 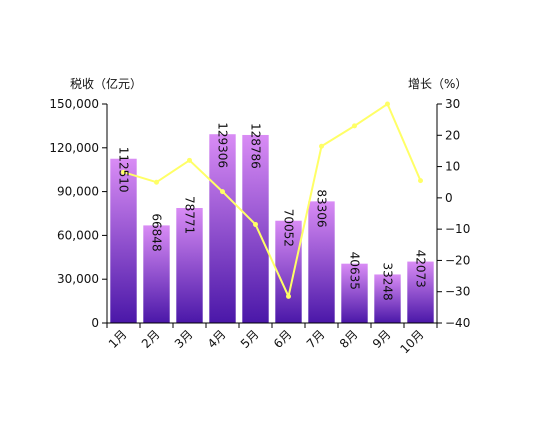 I want to click on bar-data-label: 112510, so click(x=124, y=170).